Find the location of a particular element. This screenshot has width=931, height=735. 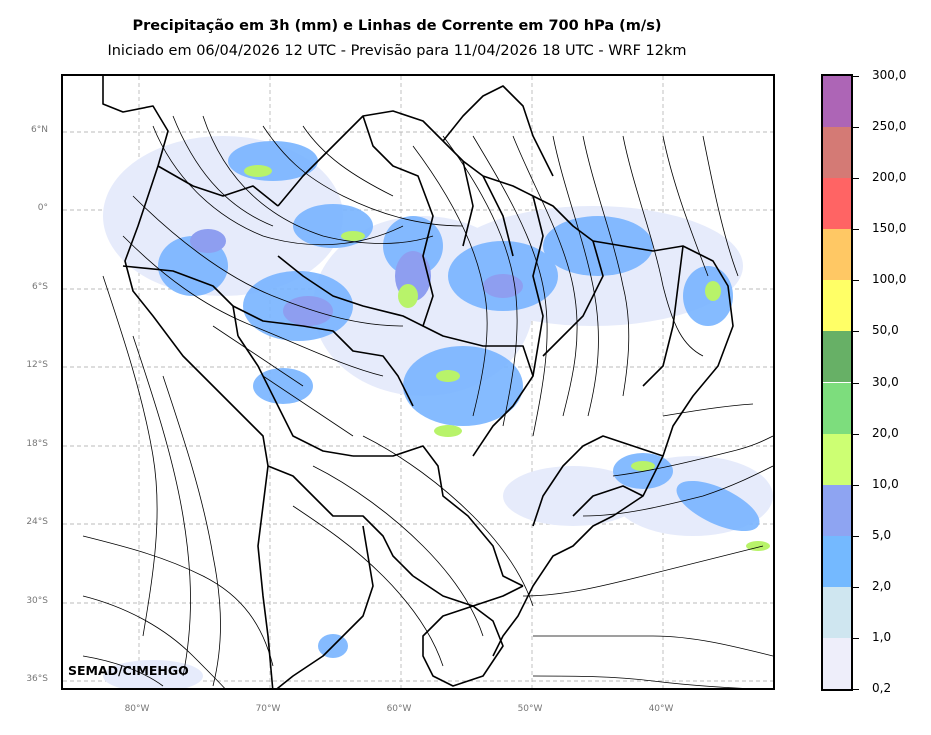

lon-label: 60°W is located at coordinates (399, 709).